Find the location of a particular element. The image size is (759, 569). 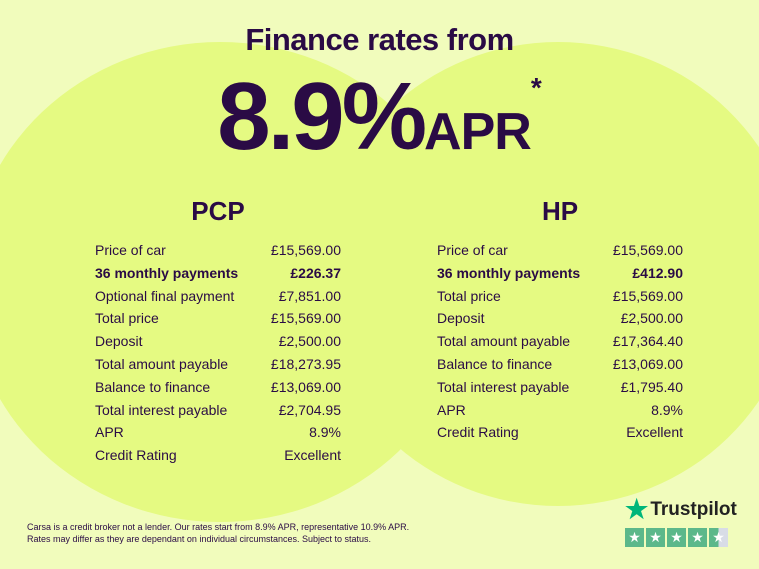

row-value: £1,795.40 is located at coordinates (651, 386).